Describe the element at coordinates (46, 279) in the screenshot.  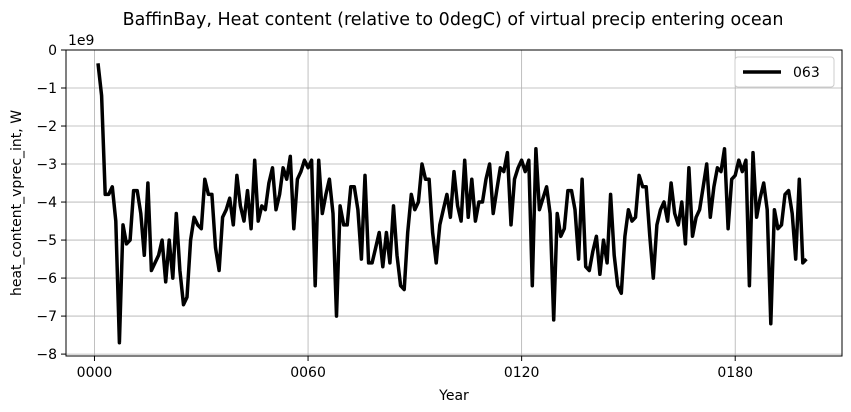
I see `y-tick-label: −6` at that location.